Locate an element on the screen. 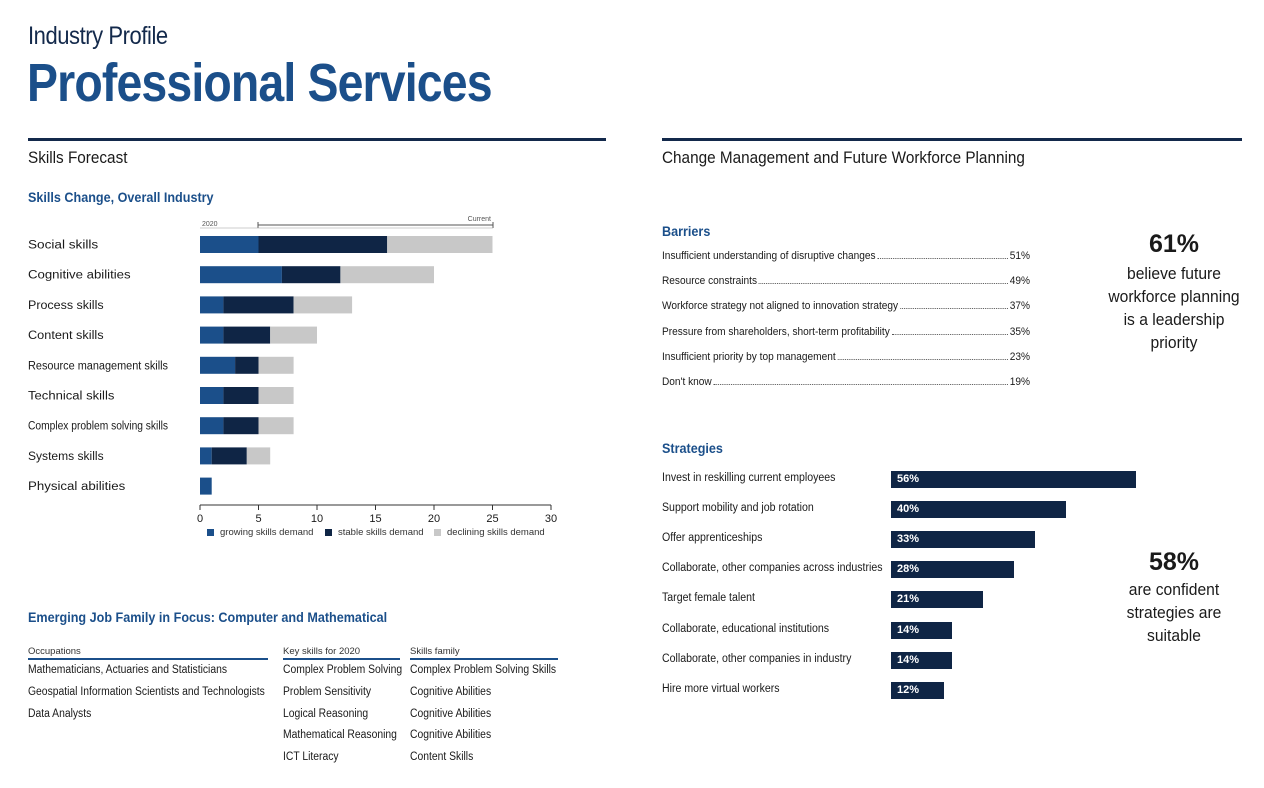 The width and height of the screenshot is (1264, 788). x-tick-label: 25 is located at coordinates (492, 519).